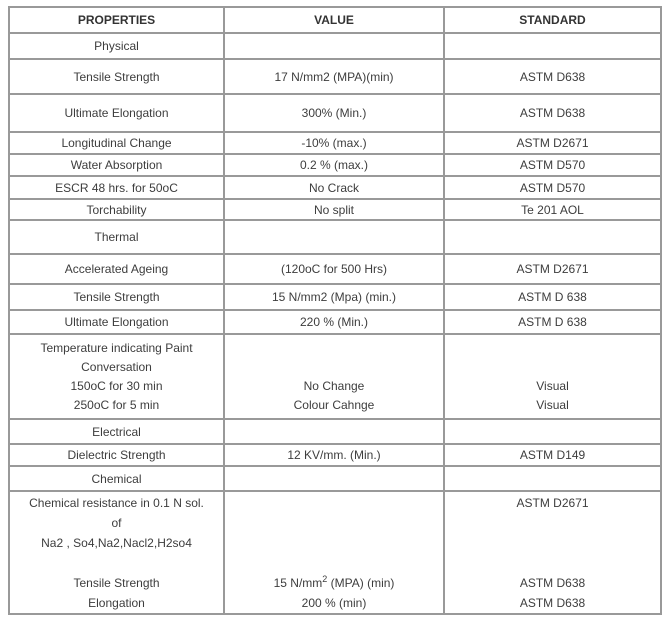 The image size is (668, 632). I want to click on property-line: Chemical resistance in 0.1 N sol., so click(116, 502).